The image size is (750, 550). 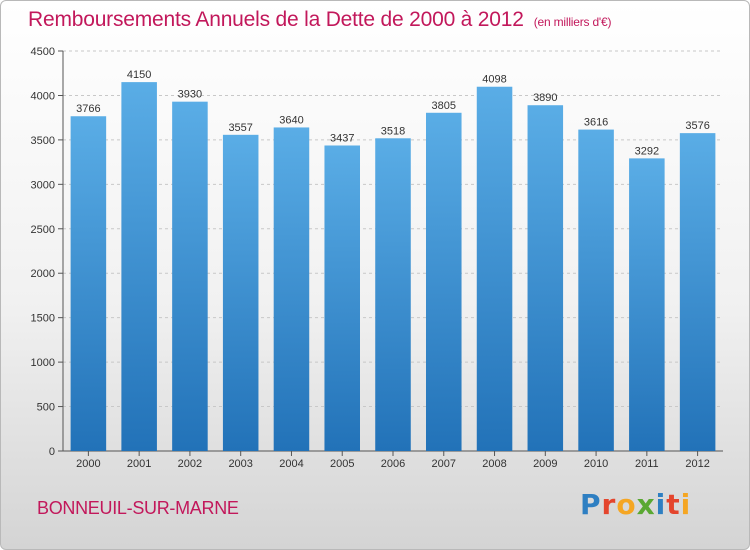 I want to click on data-label: 4150, so click(x=139, y=75).